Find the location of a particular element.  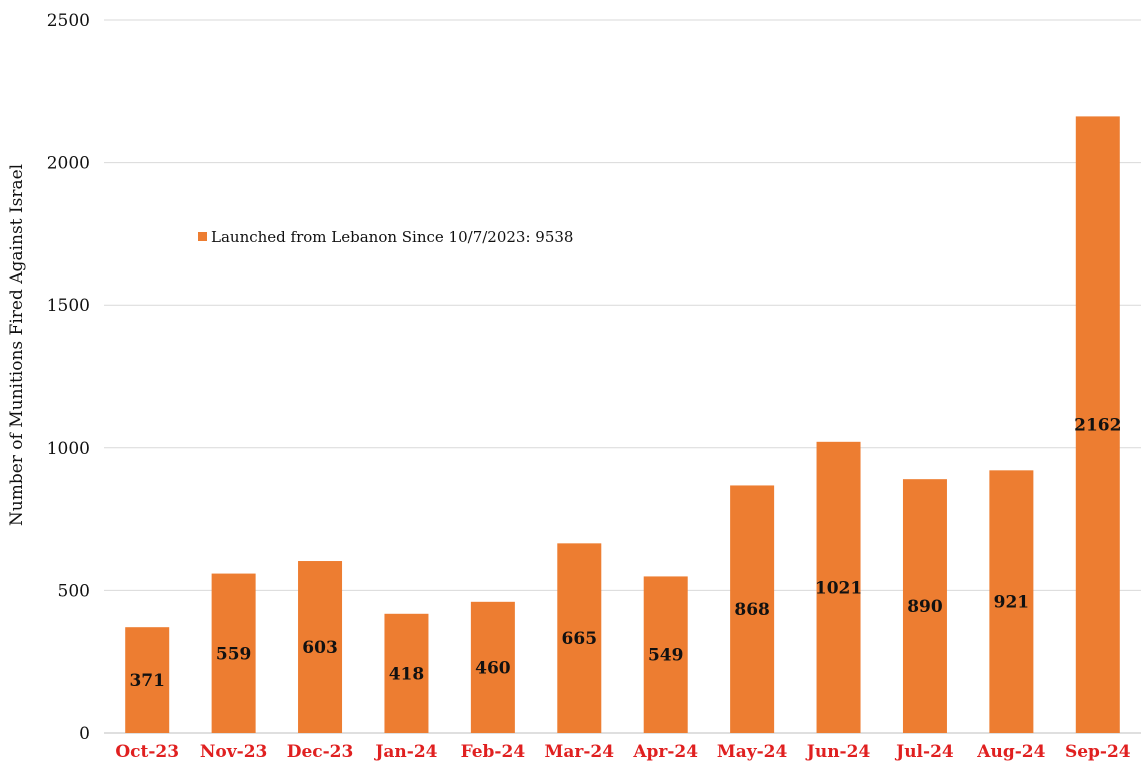

data-label: 559 is located at coordinates (234, 654).